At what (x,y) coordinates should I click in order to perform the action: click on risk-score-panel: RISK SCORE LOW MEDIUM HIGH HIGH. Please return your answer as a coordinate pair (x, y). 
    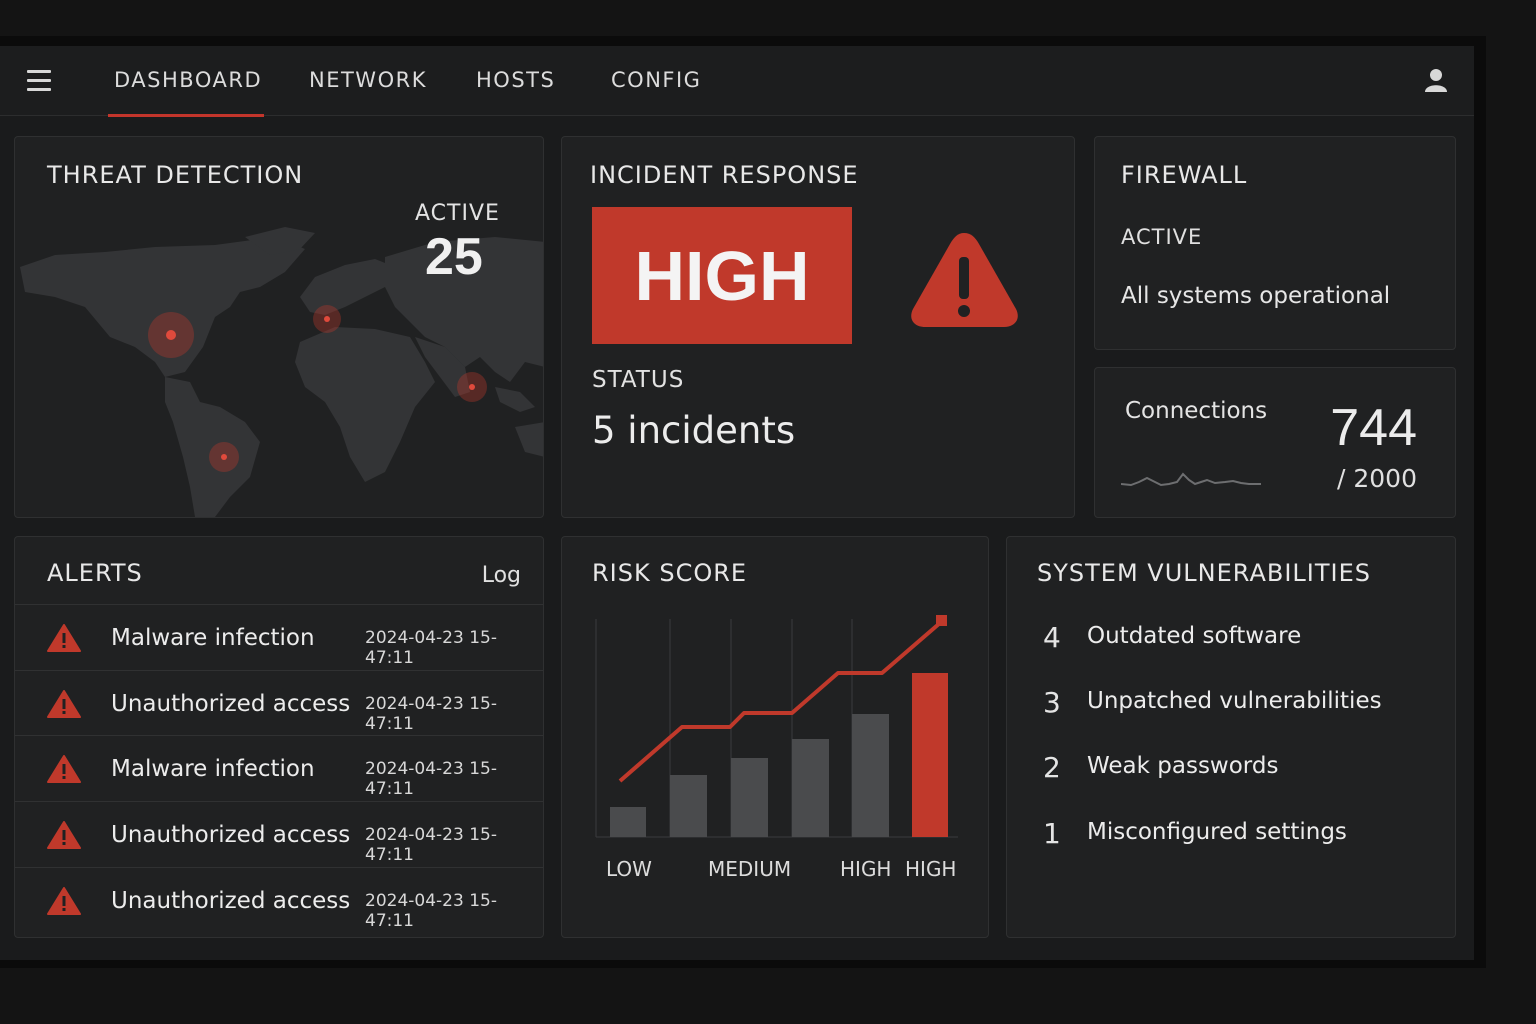
    Looking at the image, I should click on (775, 737).